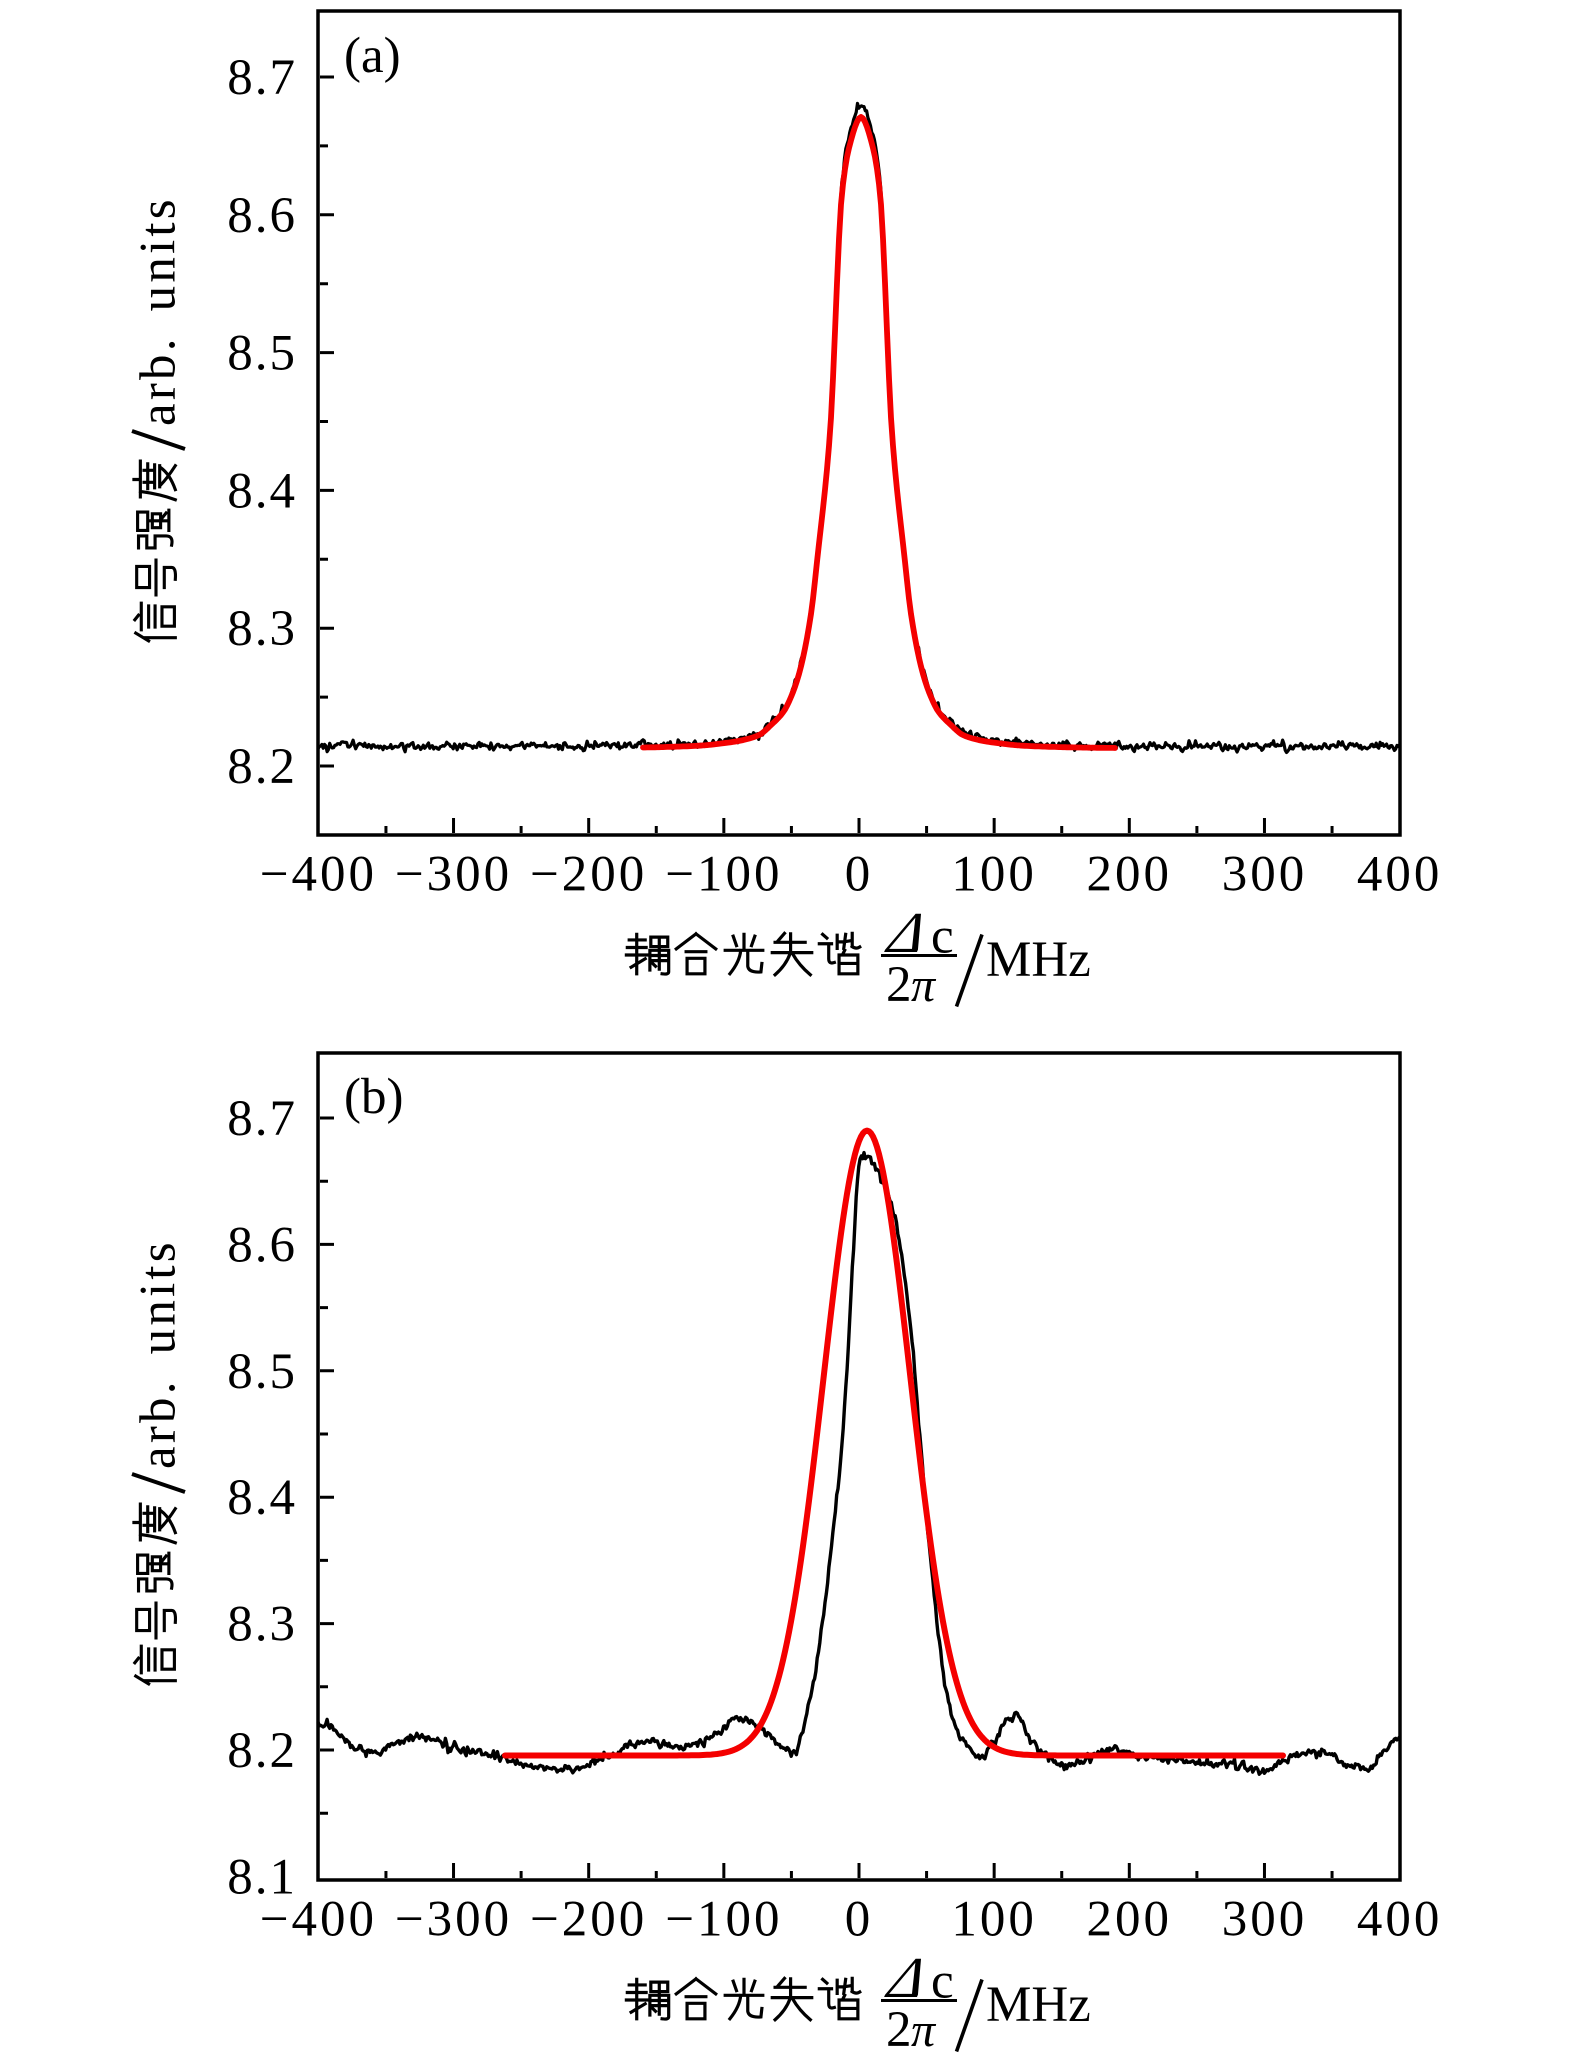 The width and height of the screenshot is (1575, 2072). What do you see at coordinates (262, 1877) in the screenshot?
I see `svg-text: 8.1` at bounding box center [262, 1877].